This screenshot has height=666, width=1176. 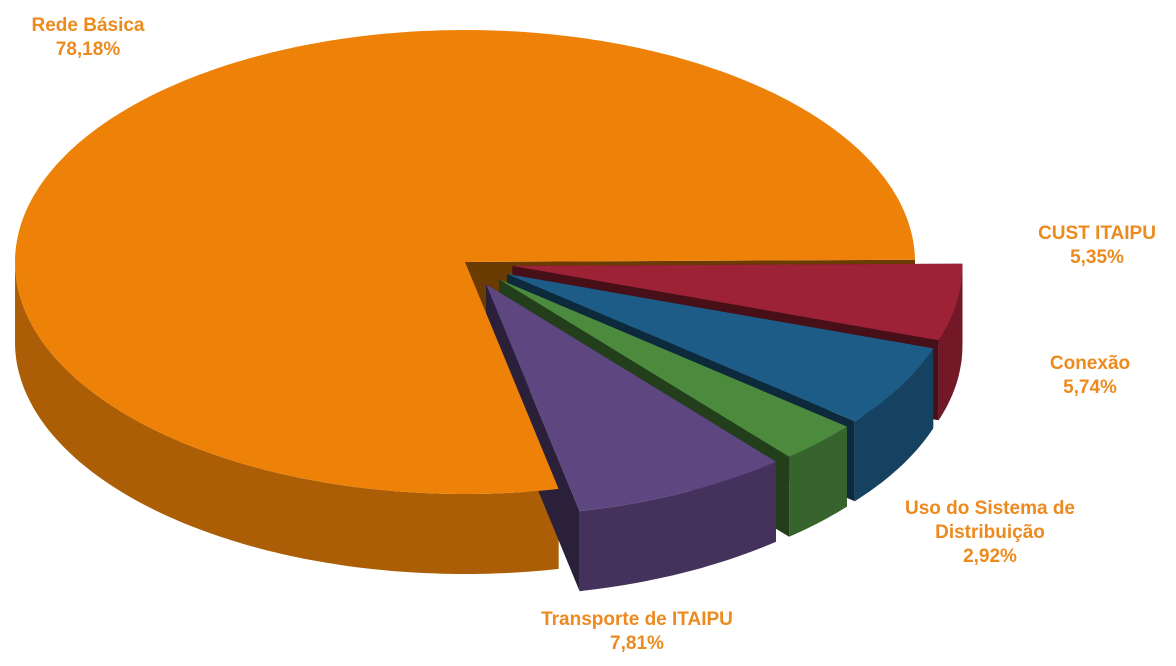 I want to click on slice-name: CUST ITAIPU, so click(x=1097, y=233).